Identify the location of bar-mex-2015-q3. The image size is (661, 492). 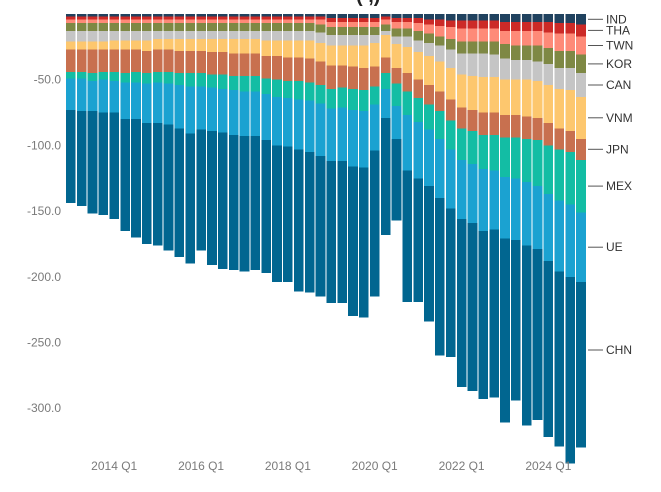
(179, 79).